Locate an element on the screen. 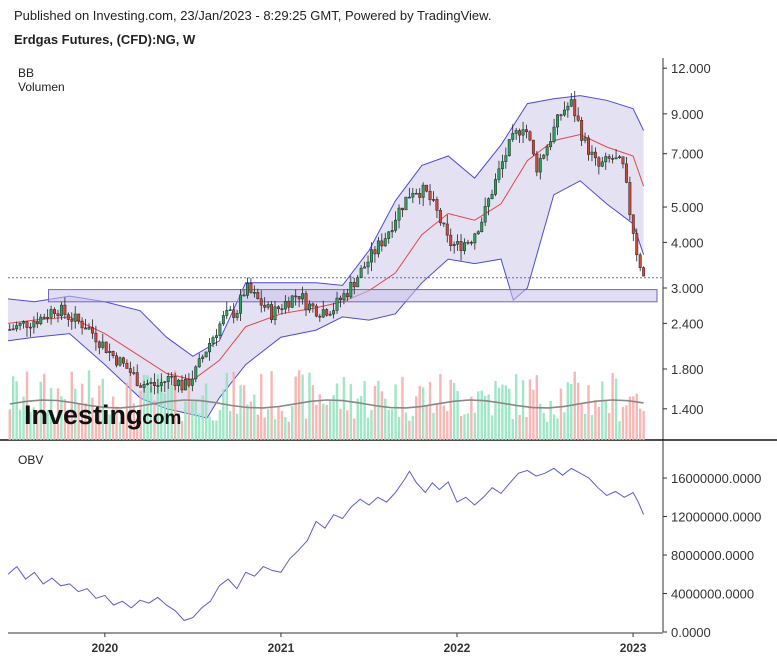  watermark-suffix: .com is located at coordinates (159, 418).